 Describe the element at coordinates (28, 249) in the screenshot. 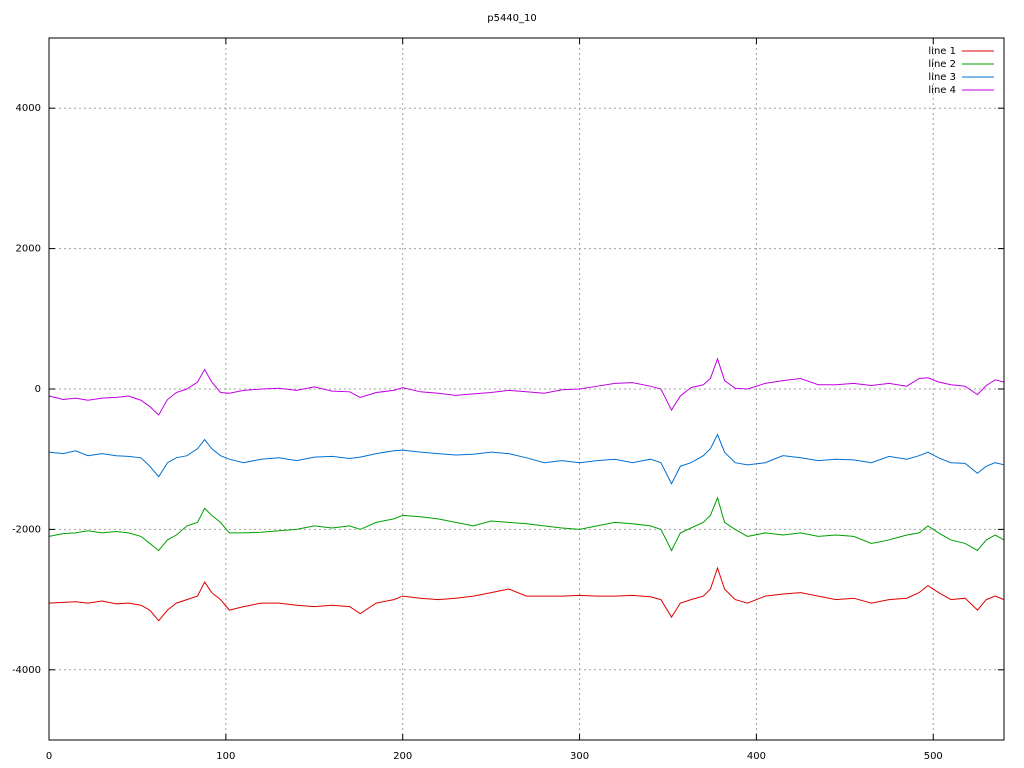

I see `y-tick-label: 2000` at that location.